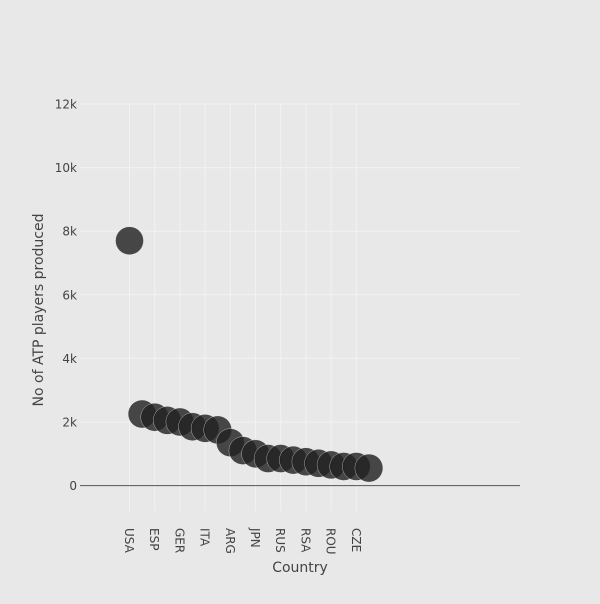 Image resolution: width=600 pixels, height=604 pixels. I want to click on y-tick-label: 0, so click(73, 486).